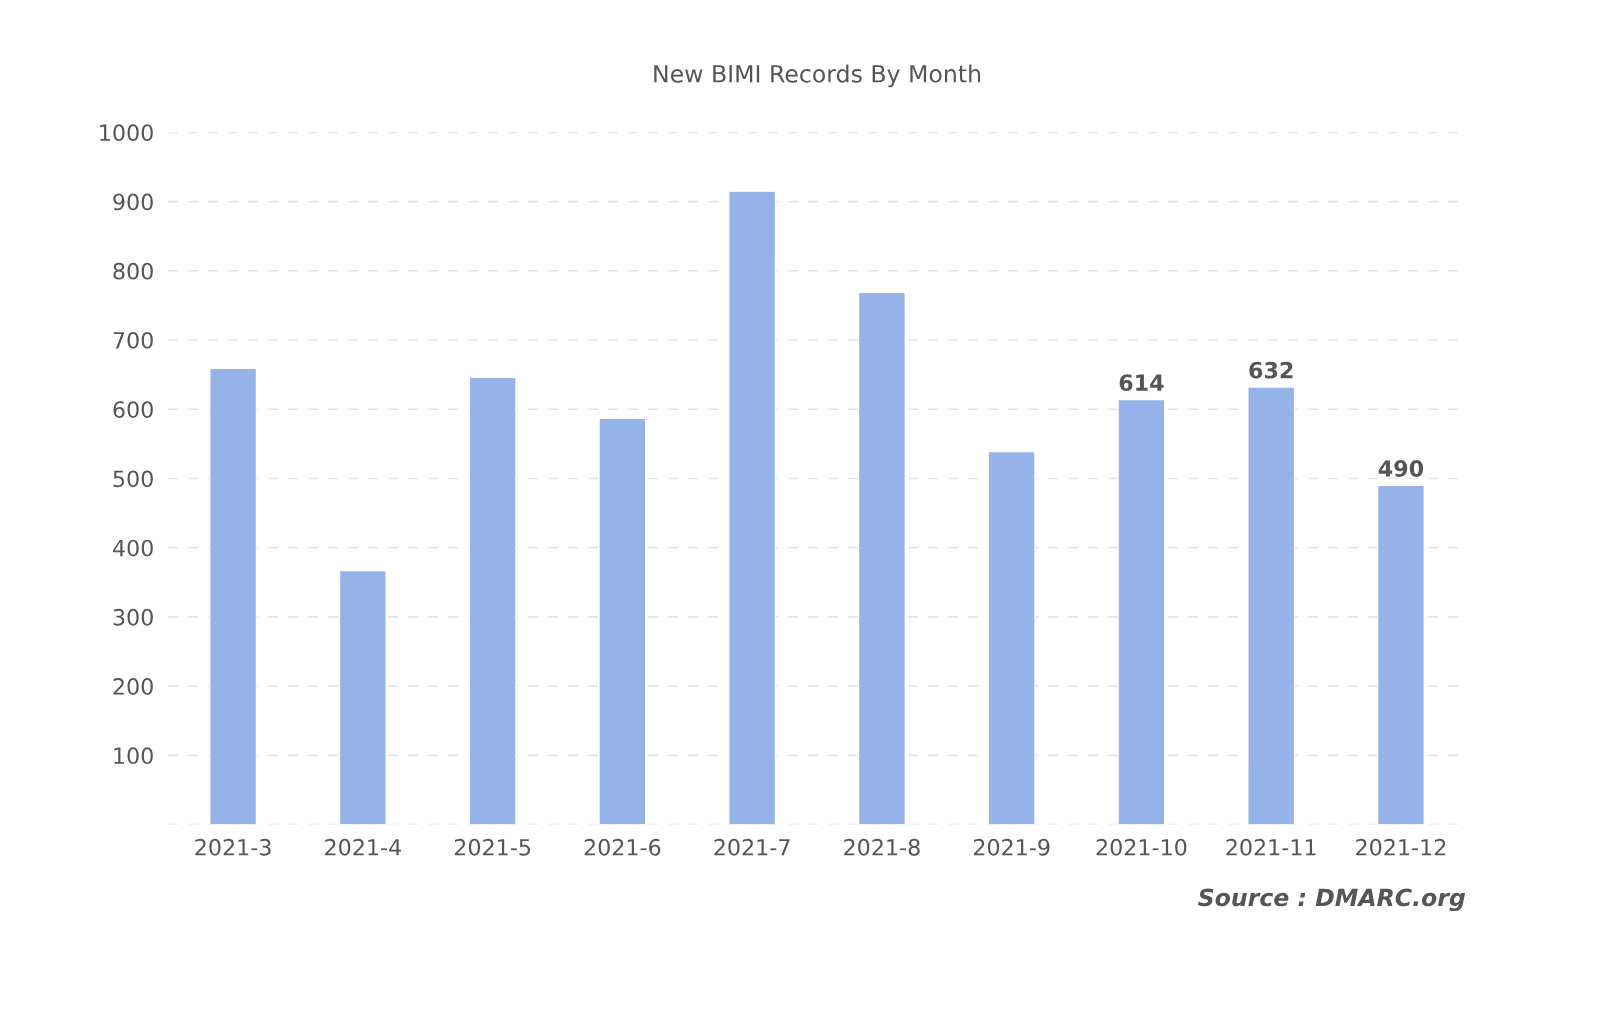 The width and height of the screenshot is (1602, 1018). Describe the element at coordinates (133, 271) in the screenshot. I see `y-tick-label: 800` at that location.